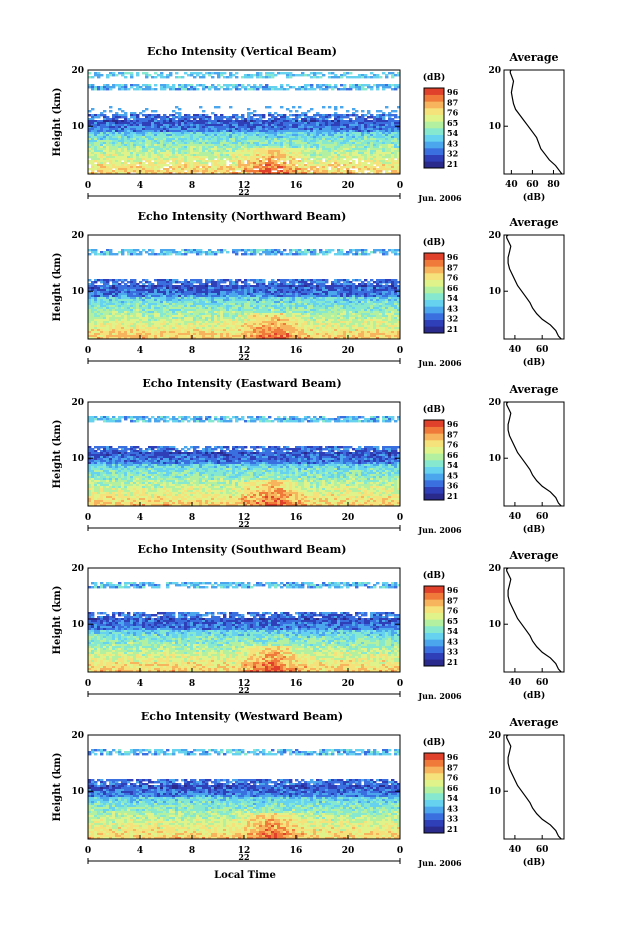 The height and width of the screenshot is (929, 619). I want to click on echo-intensity-field, so click(244, 123).